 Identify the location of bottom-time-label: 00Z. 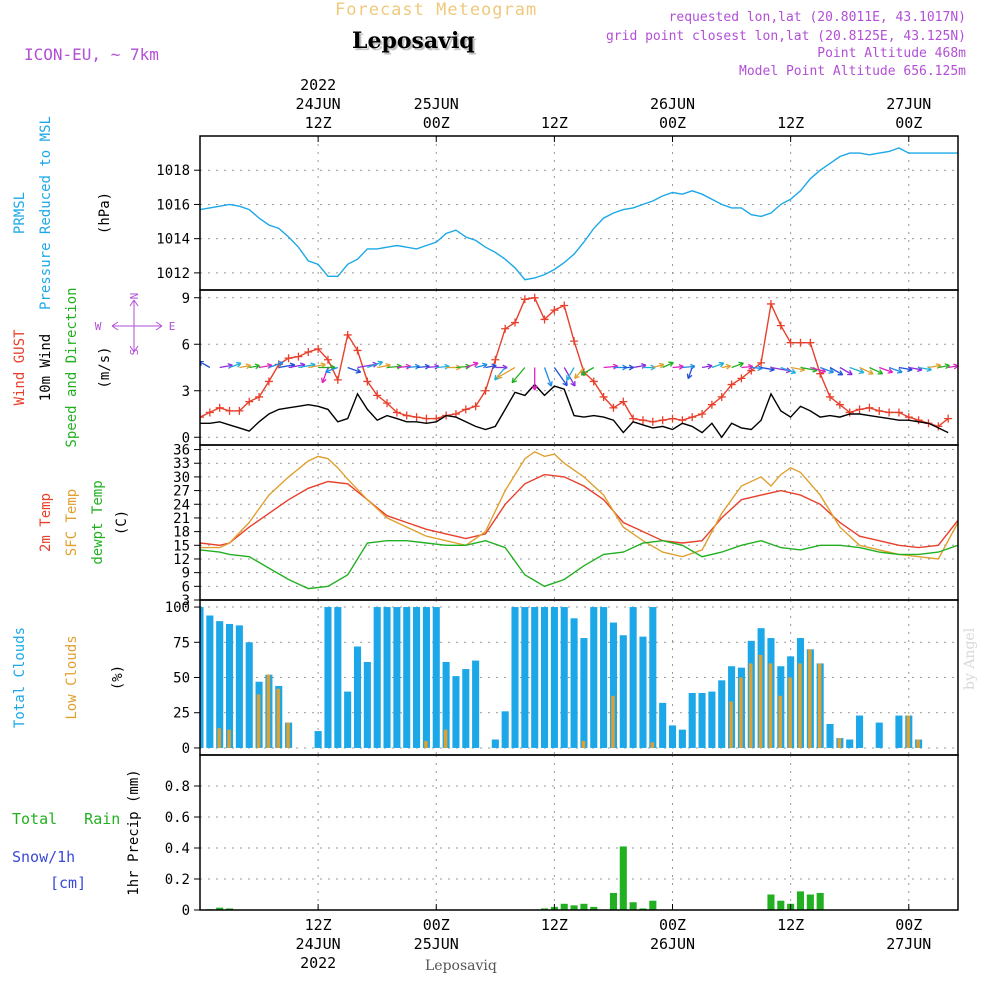
(672, 925).